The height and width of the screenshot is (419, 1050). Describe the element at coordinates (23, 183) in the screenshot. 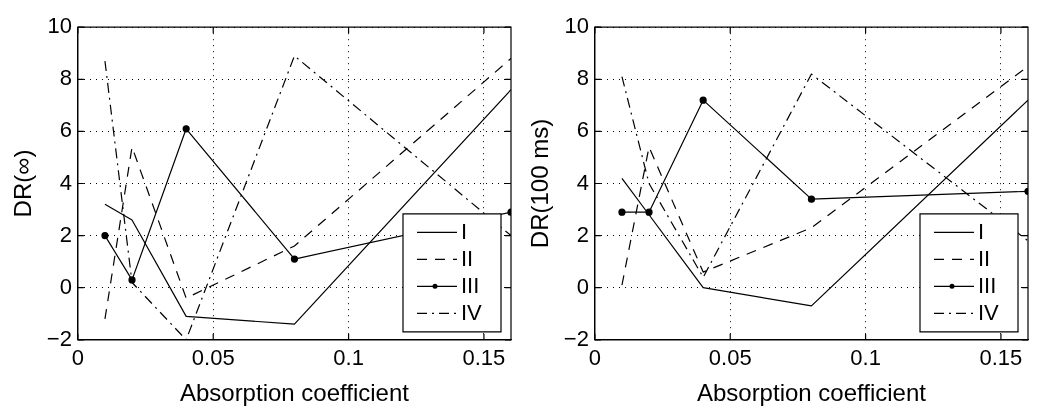

I see `y-axis-title: DR(∞)` at that location.